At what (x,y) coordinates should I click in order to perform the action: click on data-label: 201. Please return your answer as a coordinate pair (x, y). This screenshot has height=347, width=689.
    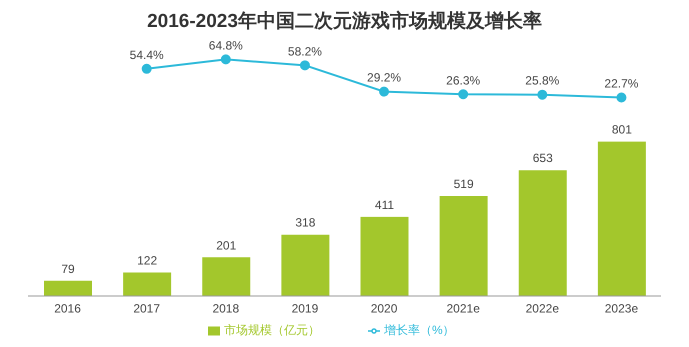
    Looking at the image, I should click on (226, 245).